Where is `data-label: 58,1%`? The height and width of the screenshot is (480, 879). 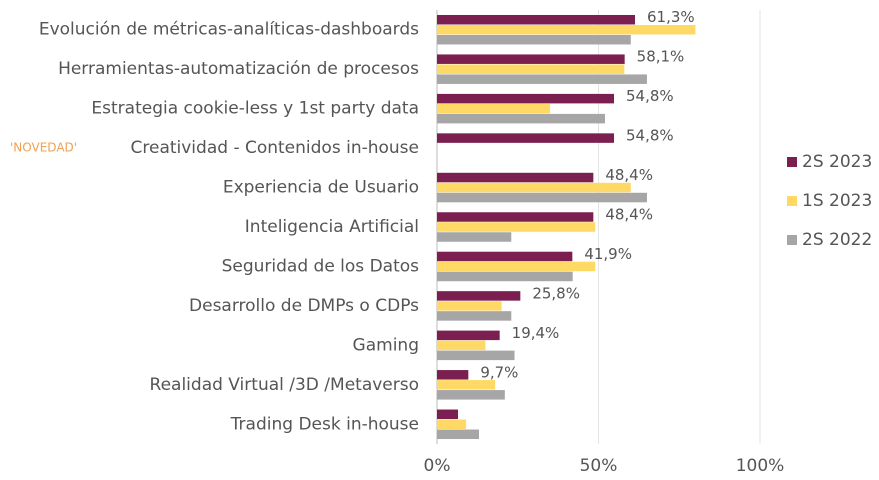
data-label: 58,1% is located at coordinates (661, 57).